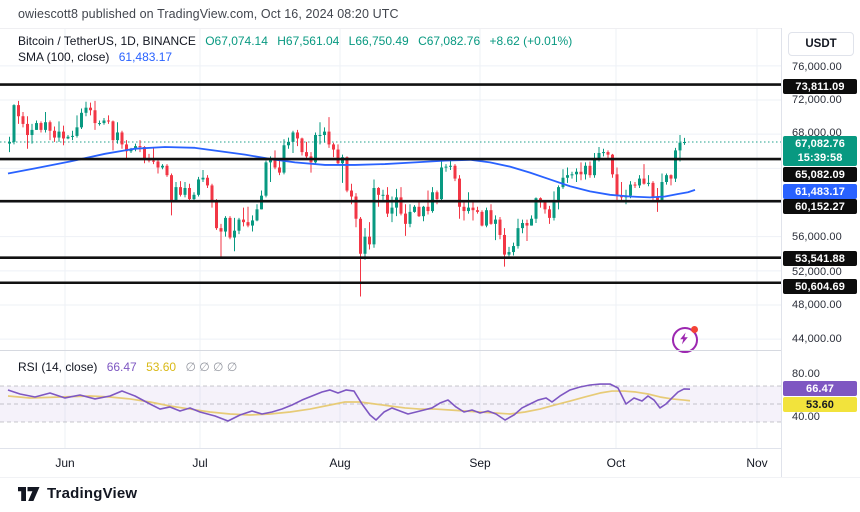 The height and width of the screenshot is (512, 860). I want to click on flash-publish-icon, so click(685, 339).